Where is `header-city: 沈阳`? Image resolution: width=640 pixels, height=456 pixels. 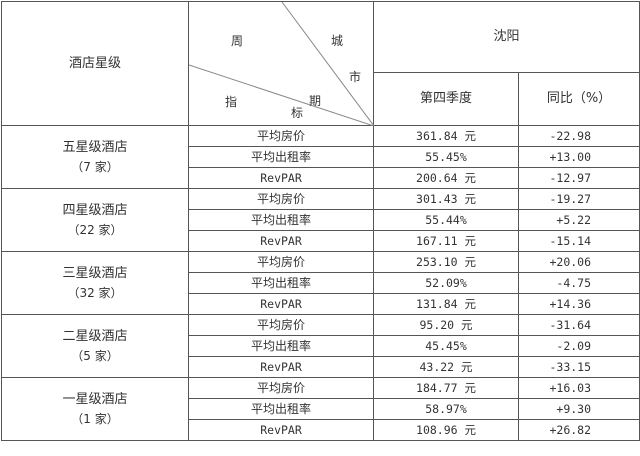
header-city: 沈阳 is located at coordinates (506, 37).